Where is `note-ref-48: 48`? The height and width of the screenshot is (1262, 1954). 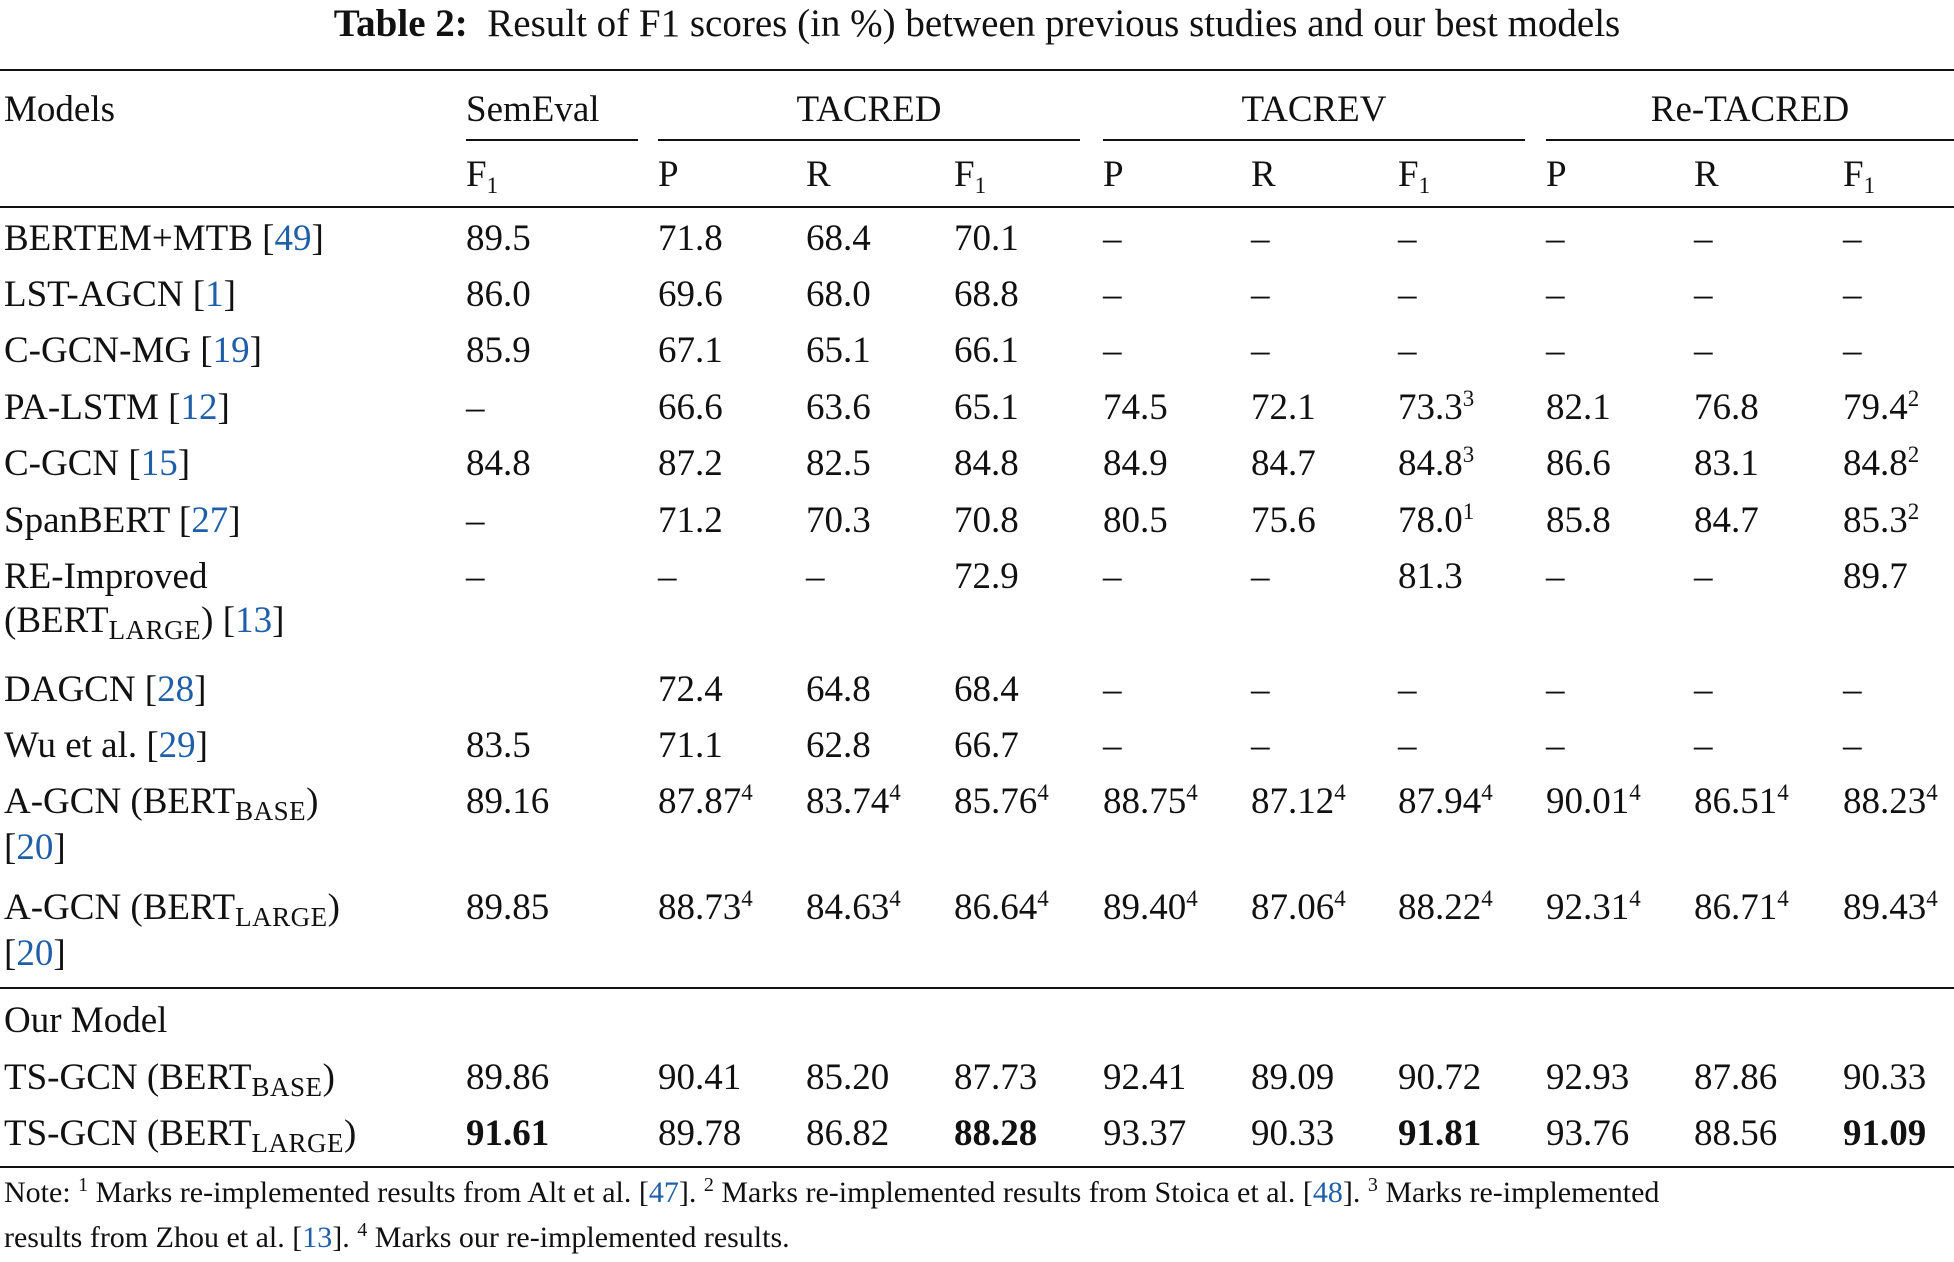
note-ref-48: 48 is located at coordinates (1327, 1192).